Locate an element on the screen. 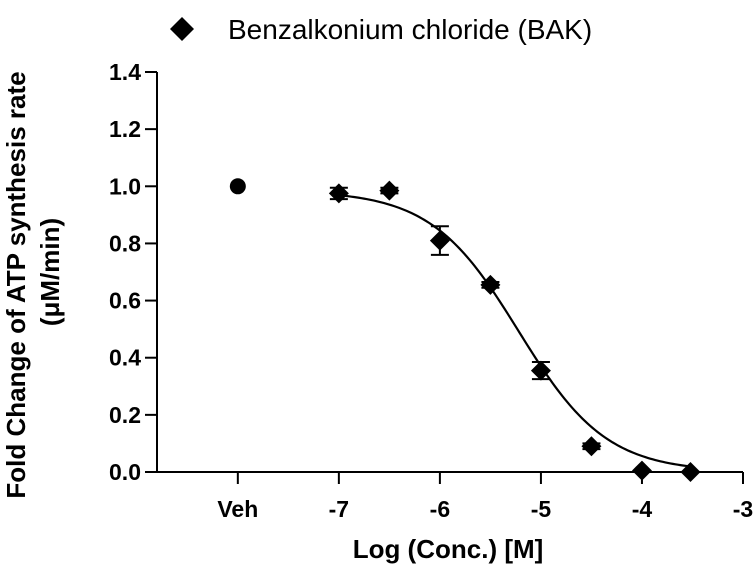  x-ticks: Veh -7 -6 -5 -4 -3 is located at coordinates (485, 497).